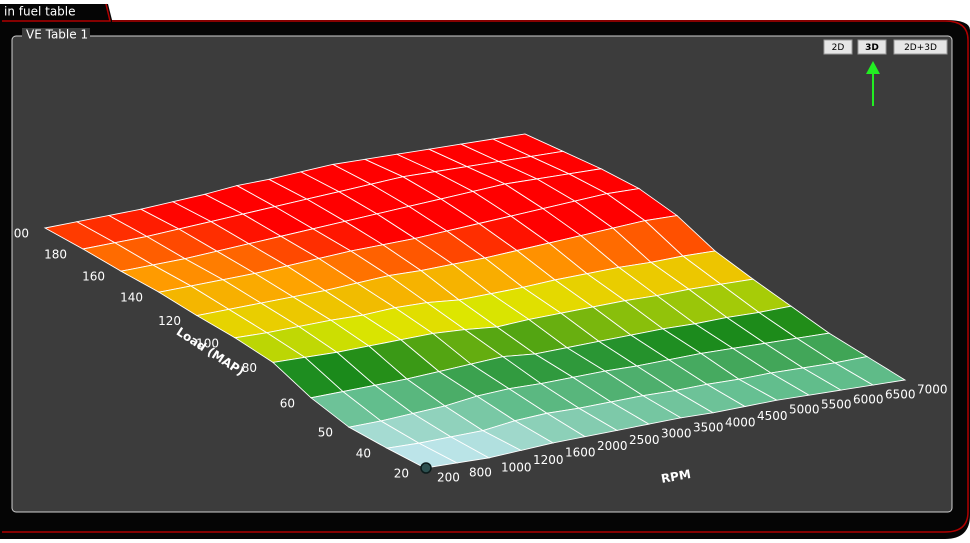 The width and height of the screenshot is (970, 543). Describe the element at coordinates (868, 400) in the screenshot. I see `x-tick-label: 6000` at that location.